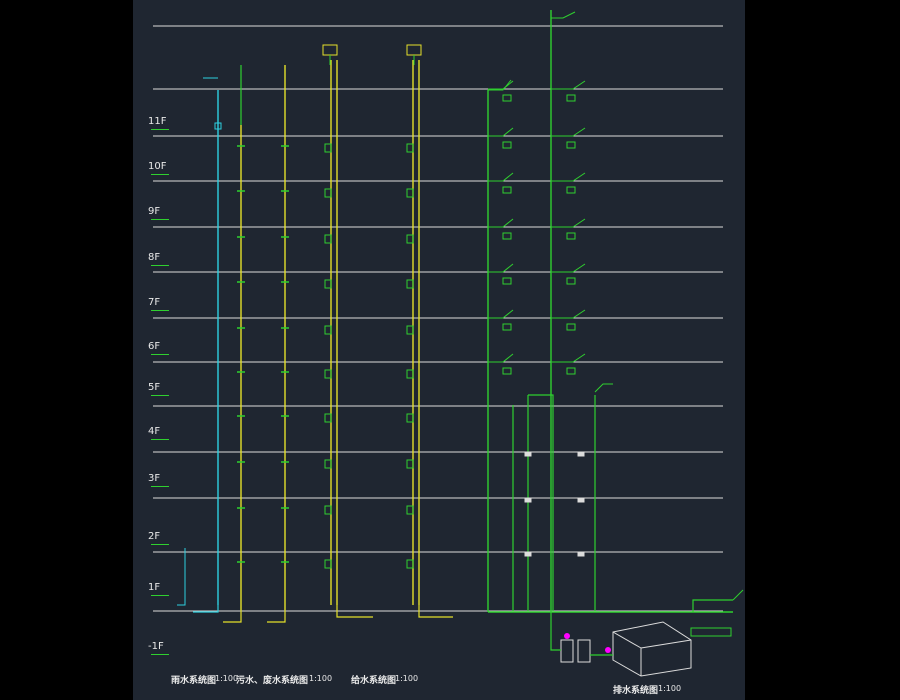 This screenshot has width=900, height=700. Describe the element at coordinates (157, 166) in the screenshot. I see `floor-label: 10F` at that location.